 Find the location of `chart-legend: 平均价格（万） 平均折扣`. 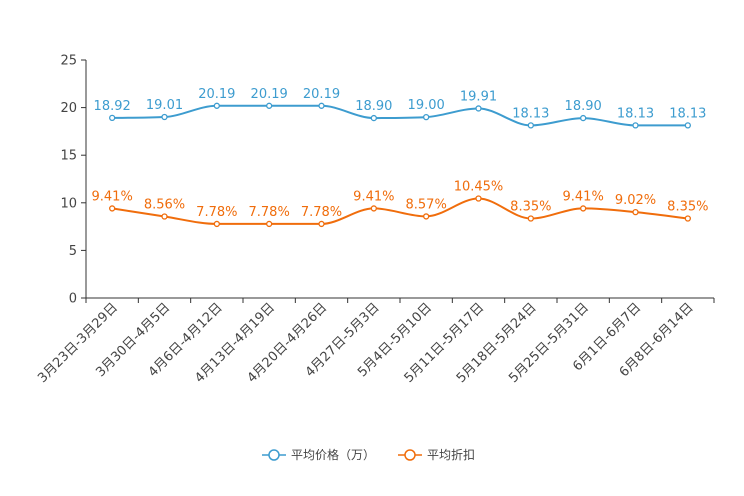

chart-legend: 平均价格（万） 平均折扣 is located at coordinates (368, 454).